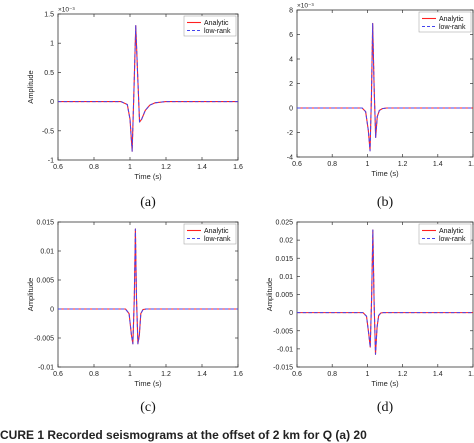  Describe the element at coordinates (48, 131) in the screenshot. I see `y-tick-label: -0.5` at that location.